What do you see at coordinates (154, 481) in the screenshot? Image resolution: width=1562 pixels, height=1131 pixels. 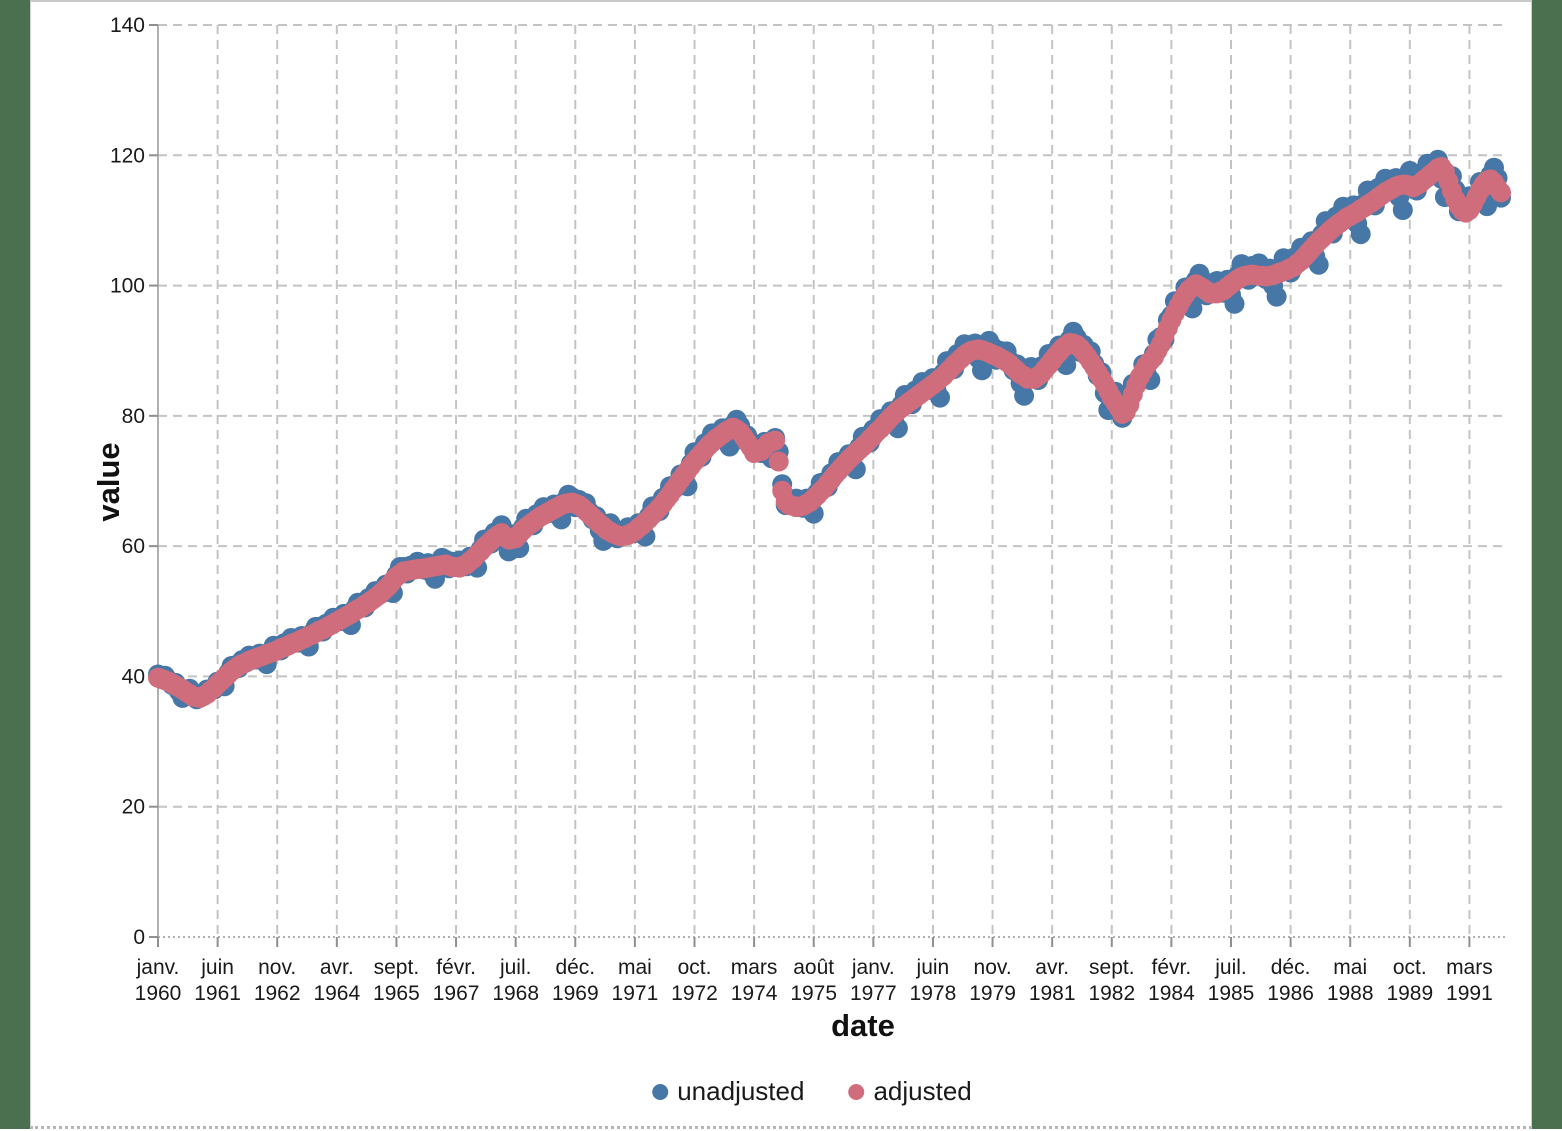 I see `y-axis` at bounding box center [154, 481].